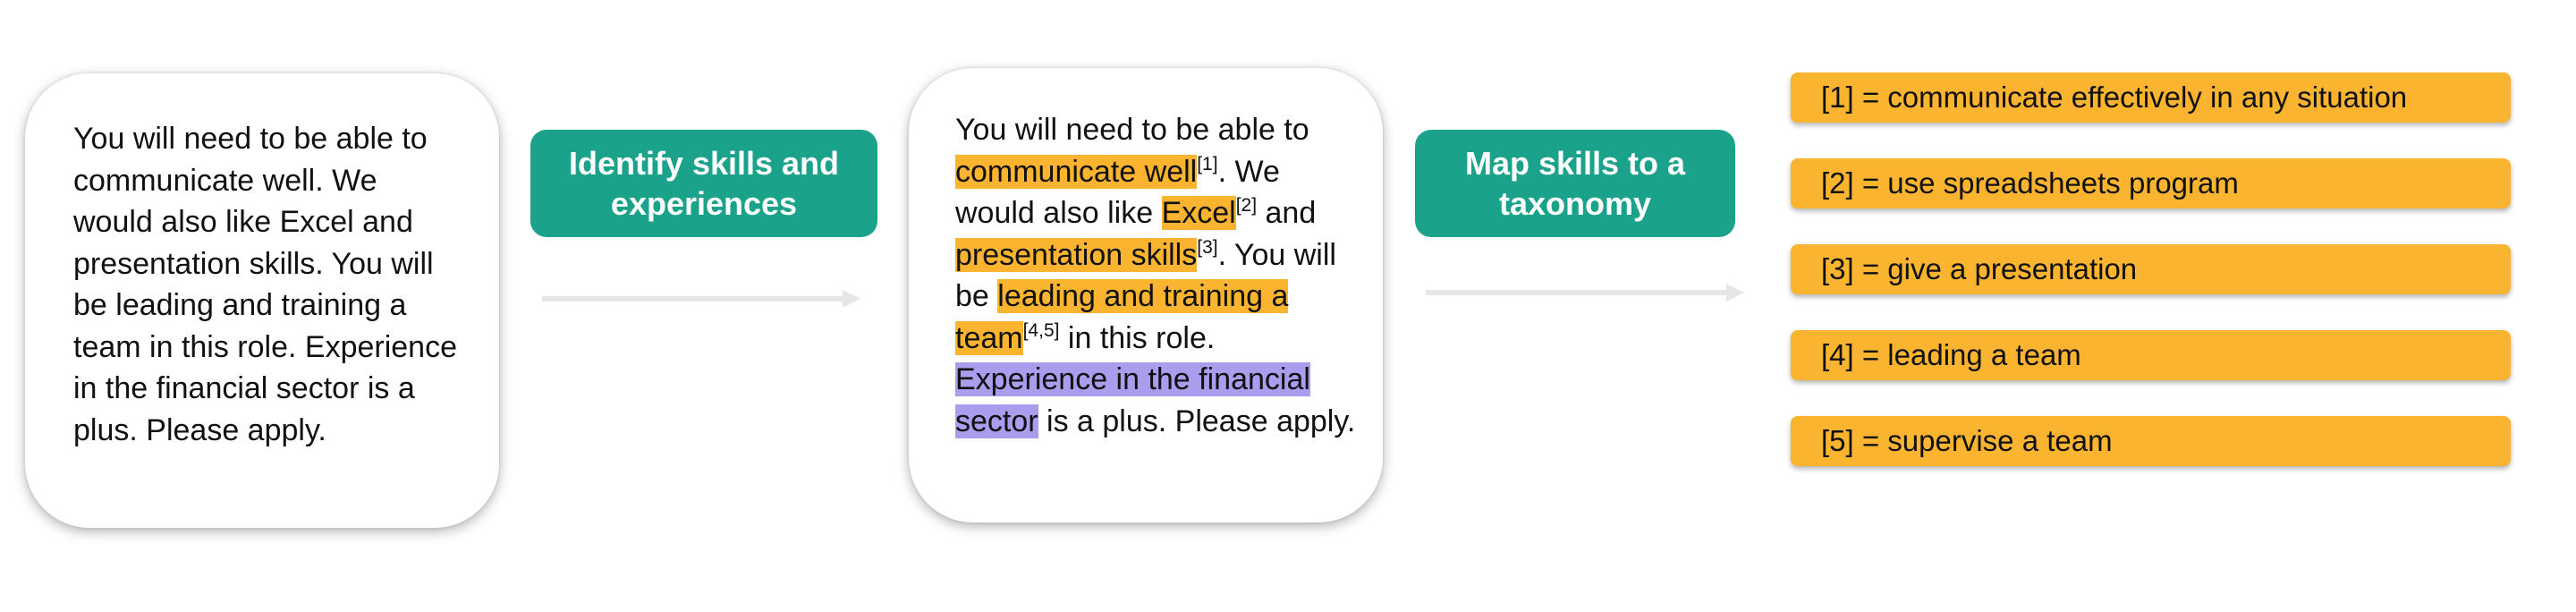  Describe the element at coordinates (1246, 205) in the screenshot. I see `skill-reference: [2]` at that location.